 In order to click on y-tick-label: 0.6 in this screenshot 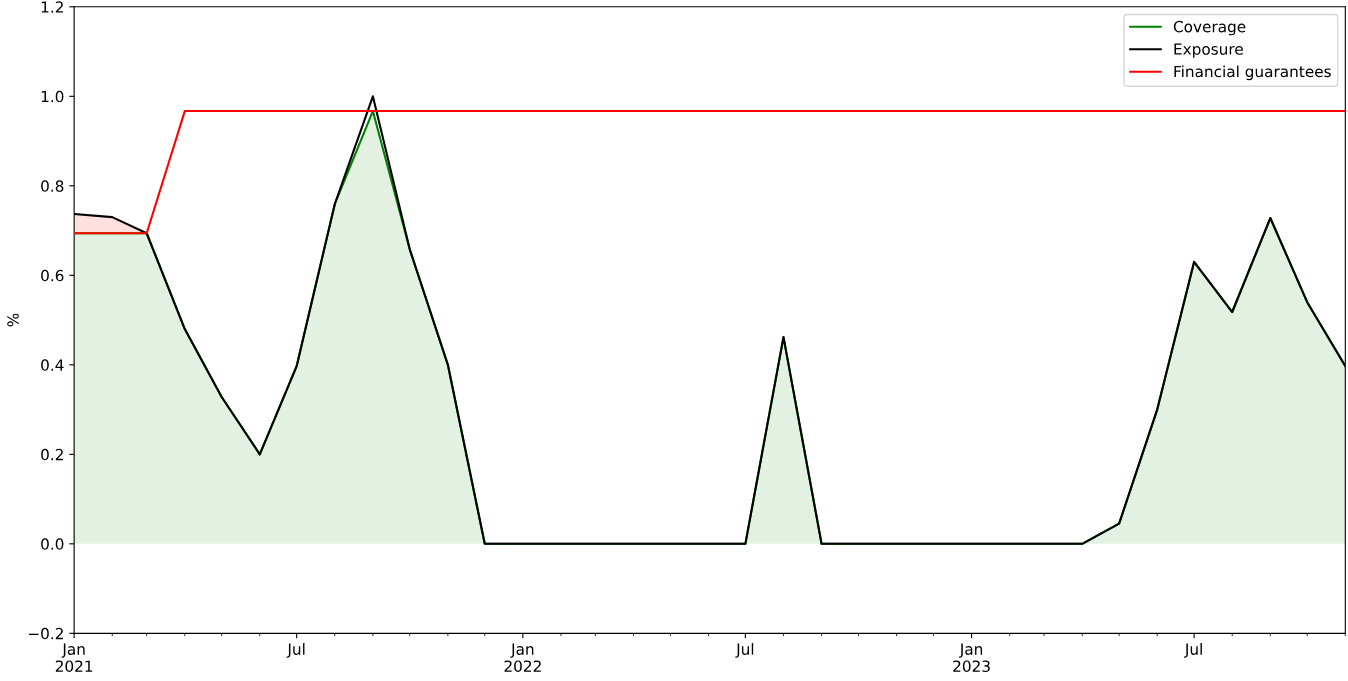, I will do `click(52, 275)`.